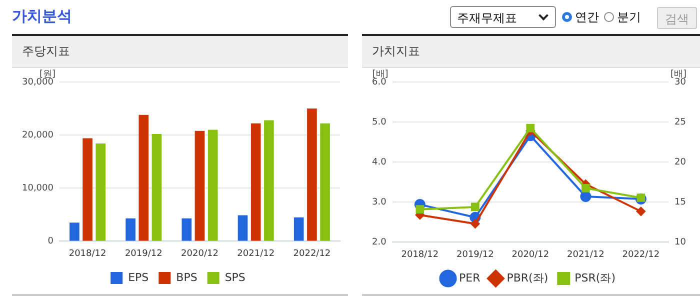 Image resolution: width=700 pixels, height=300 pixels. I want to click on y-axis-title: [원], so click(47, 74).